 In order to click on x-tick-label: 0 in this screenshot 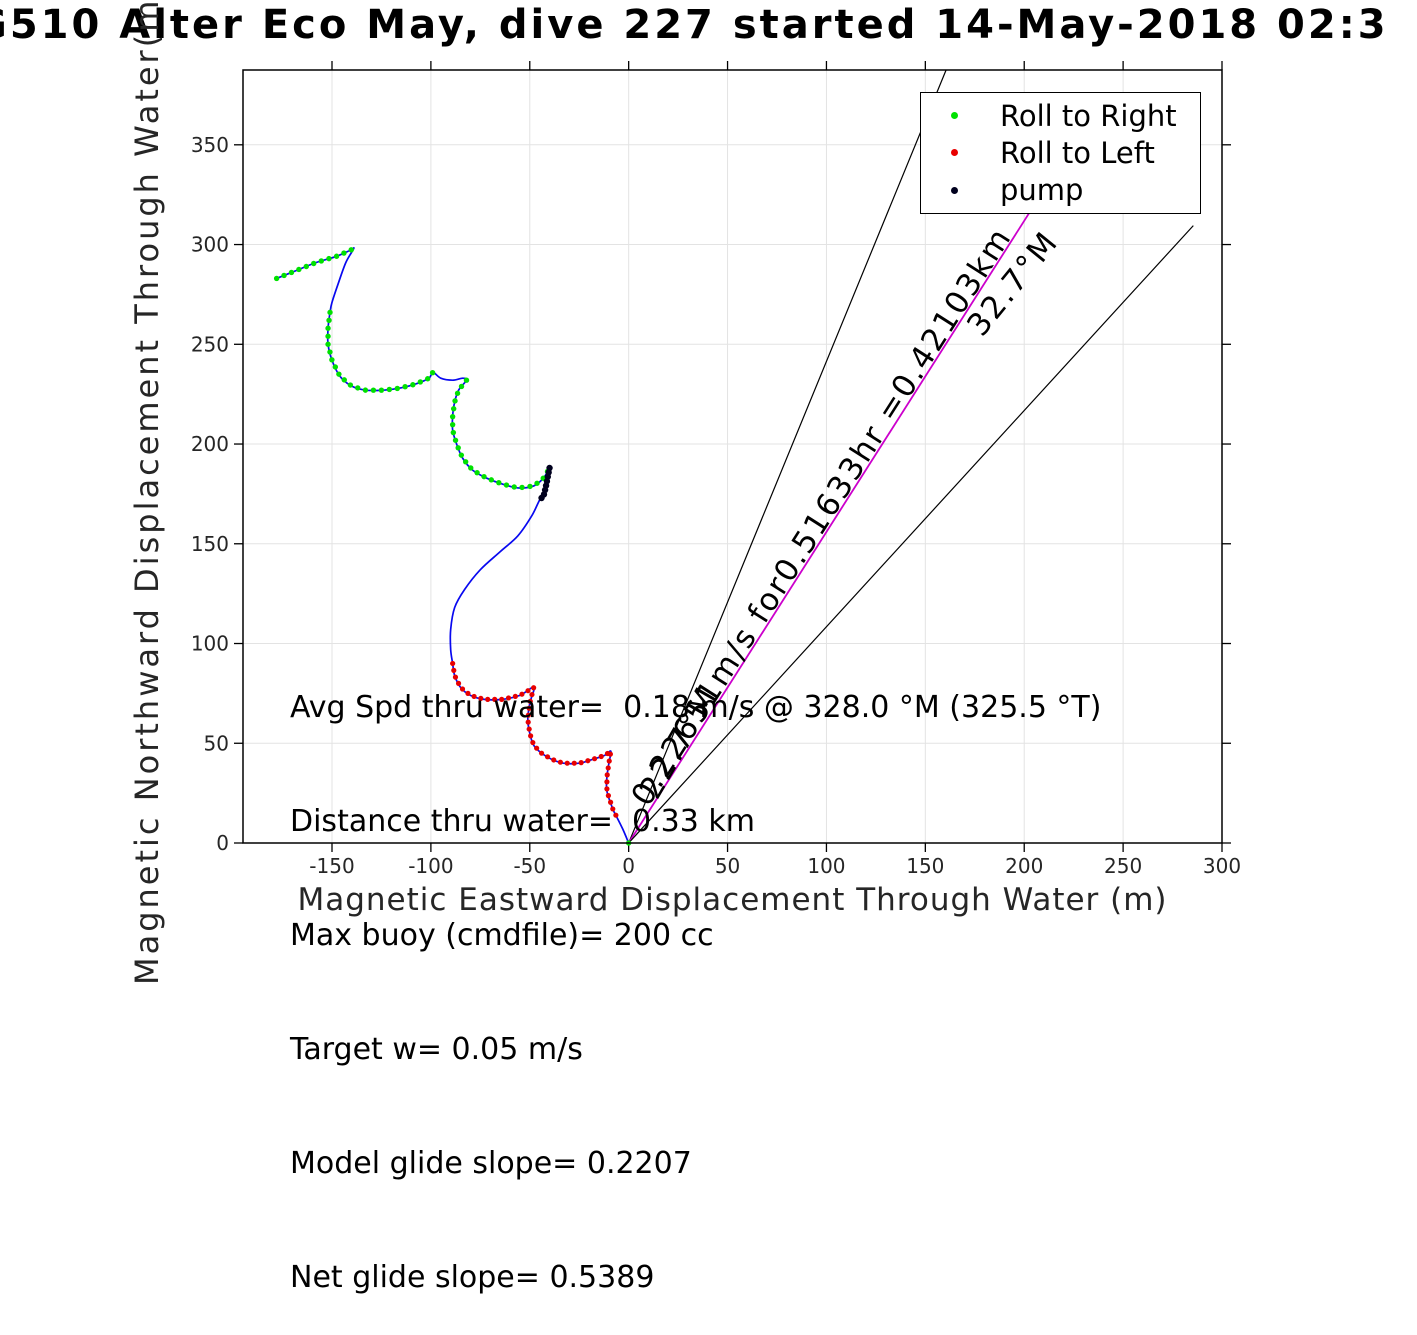, I will do `click(628, 866)`.